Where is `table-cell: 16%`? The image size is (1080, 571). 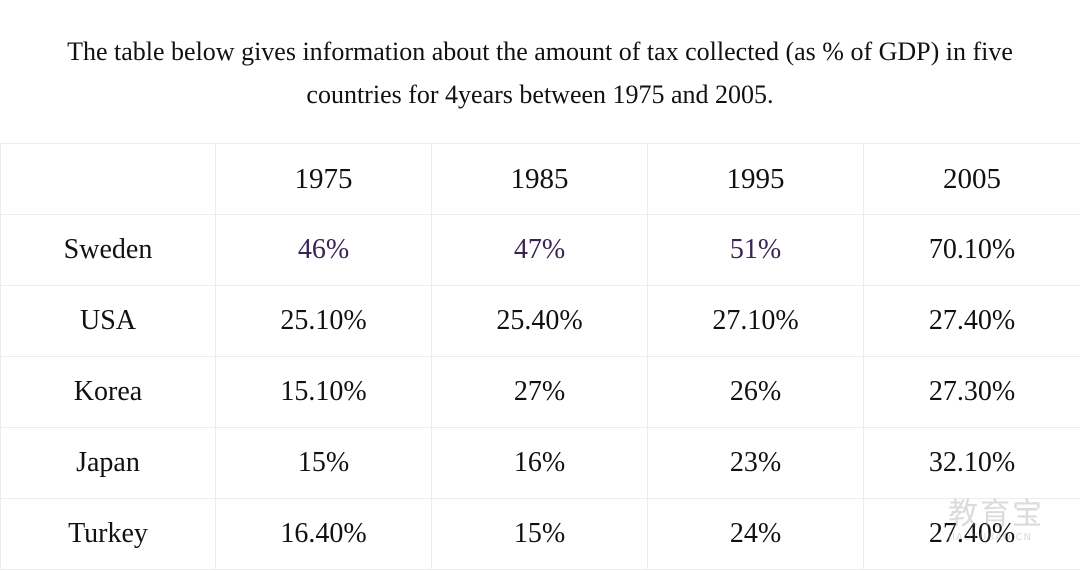
table-cell: 16% is located at coordinates (539, 463).